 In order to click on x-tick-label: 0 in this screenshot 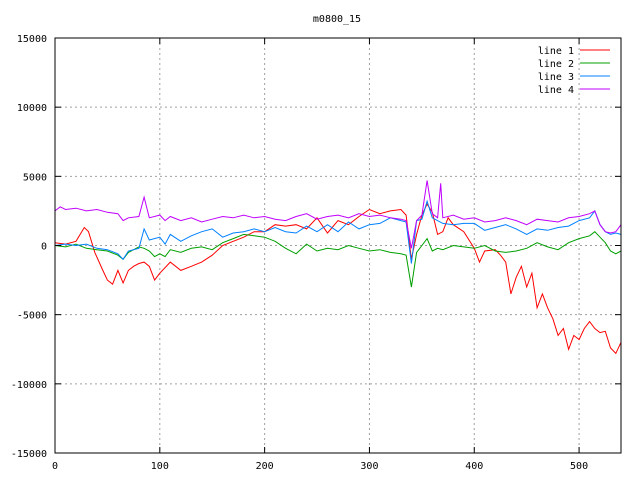, I will do `click(55, 466)`.